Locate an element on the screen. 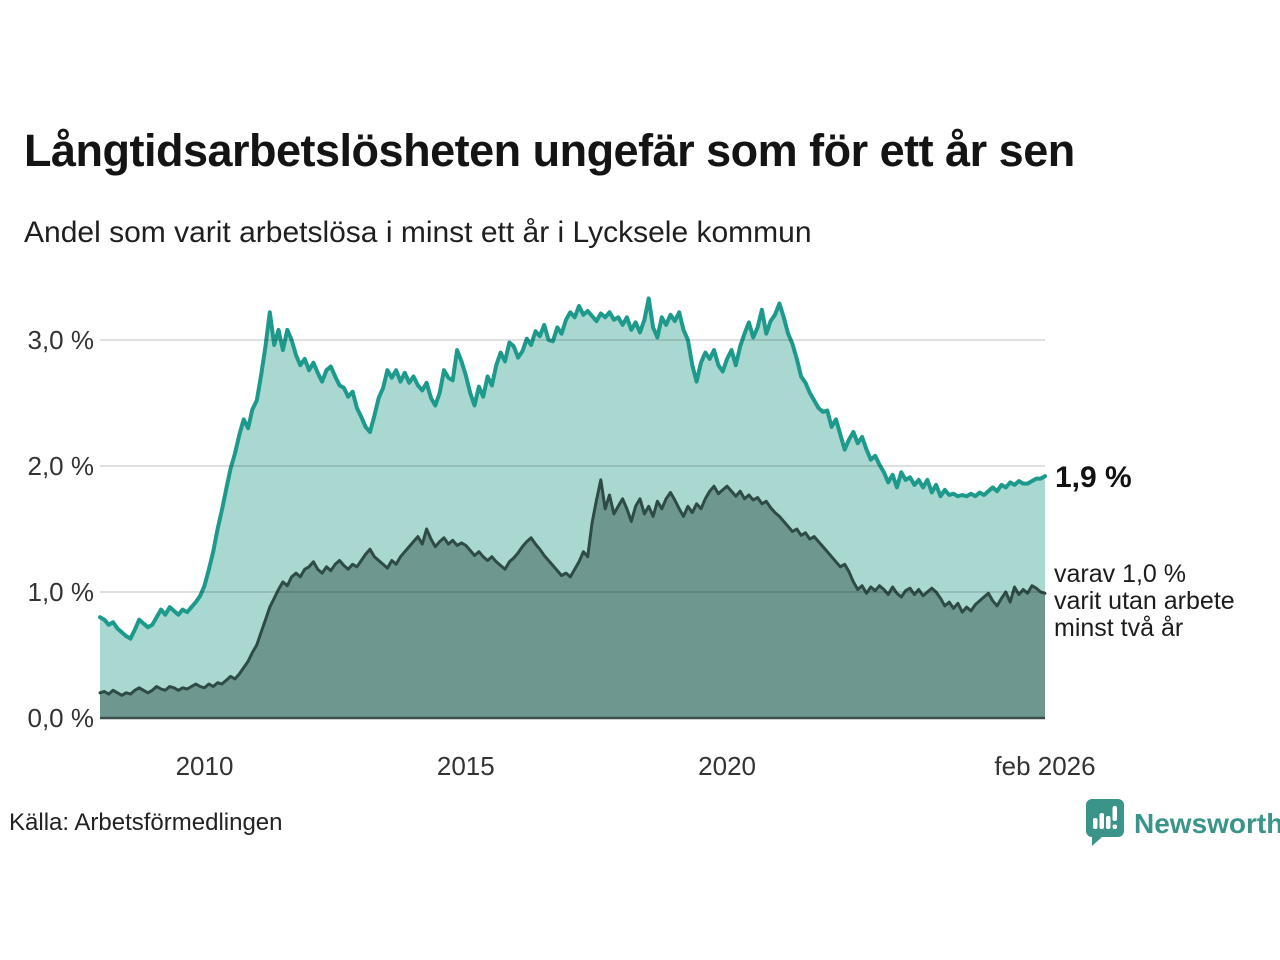 Image resolution: width=1280 pixels, height=960 pixels. y-tick-label-2: 2,0 % is located at coordinates (61, 466).